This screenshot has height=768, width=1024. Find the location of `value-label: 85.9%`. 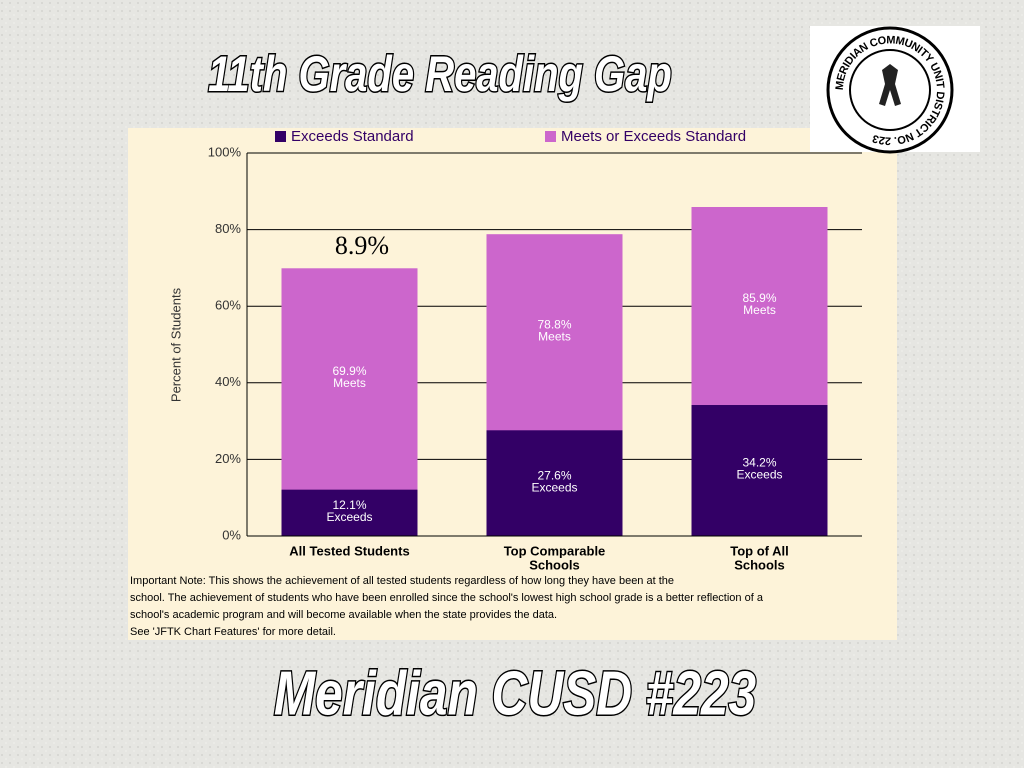

value-label: 85.9% is located at coordinates (759, 298).